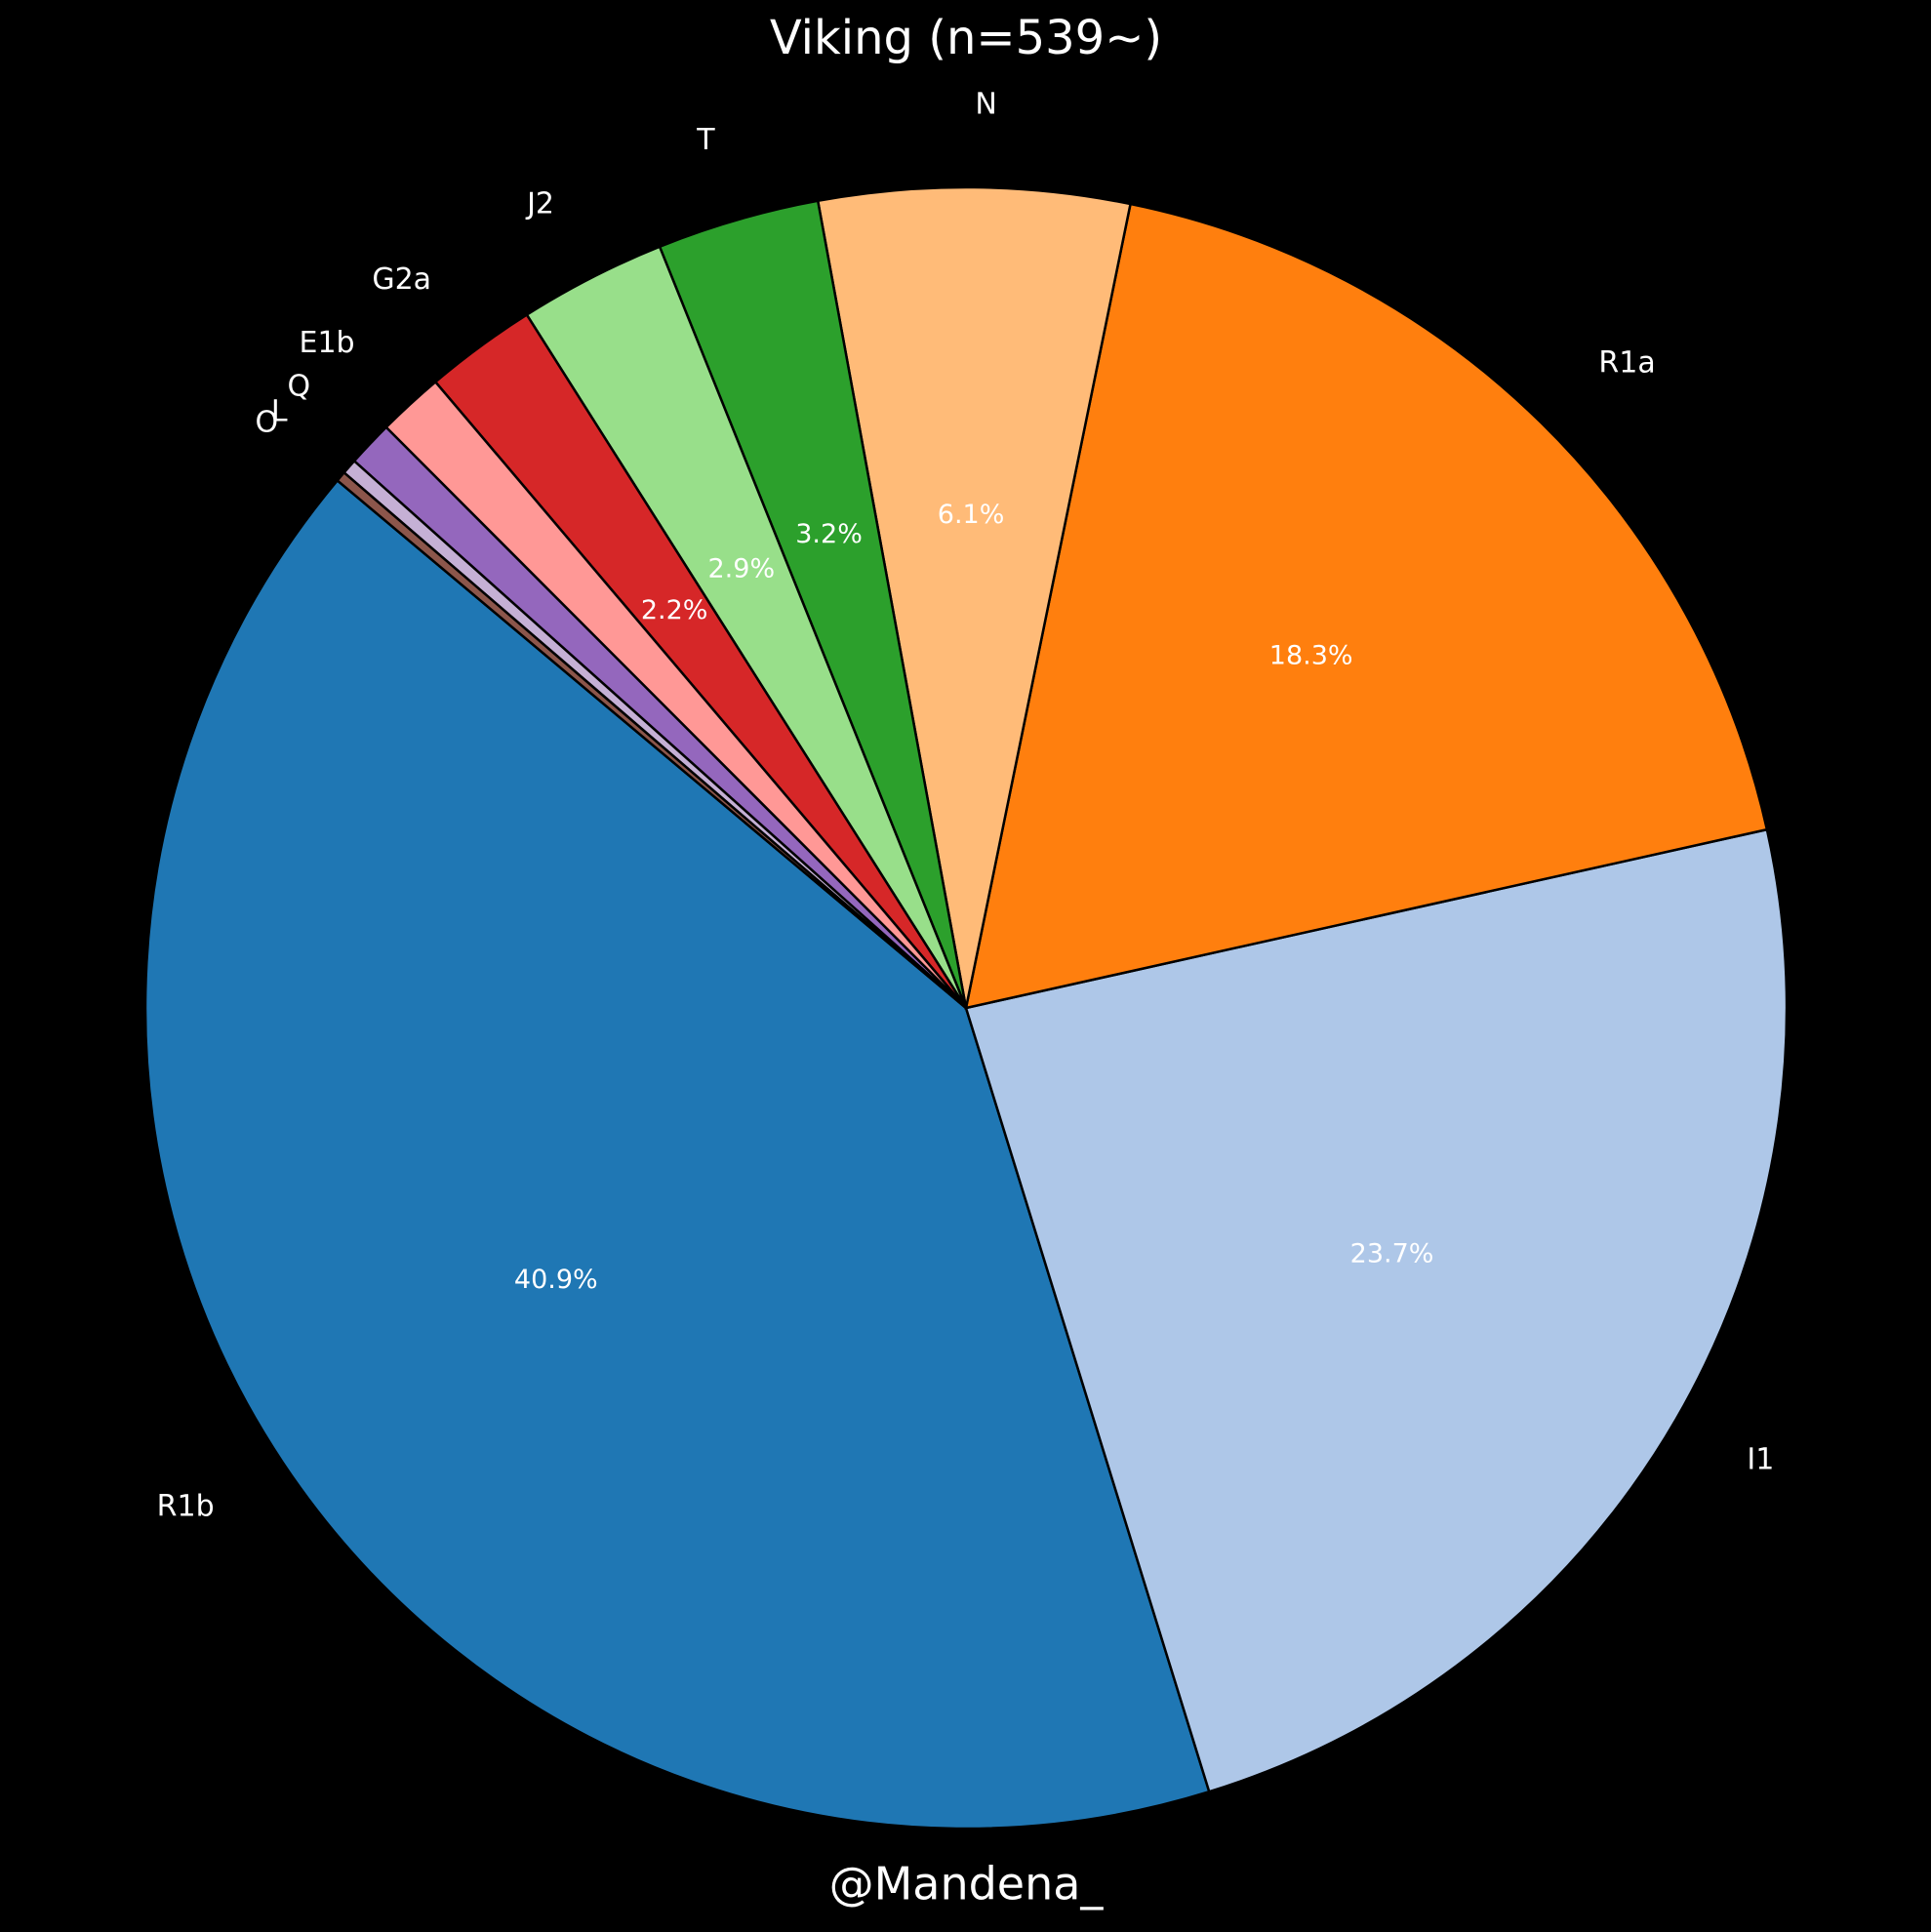  I want to click on percent-label: 6.1%, so click(971, 515).